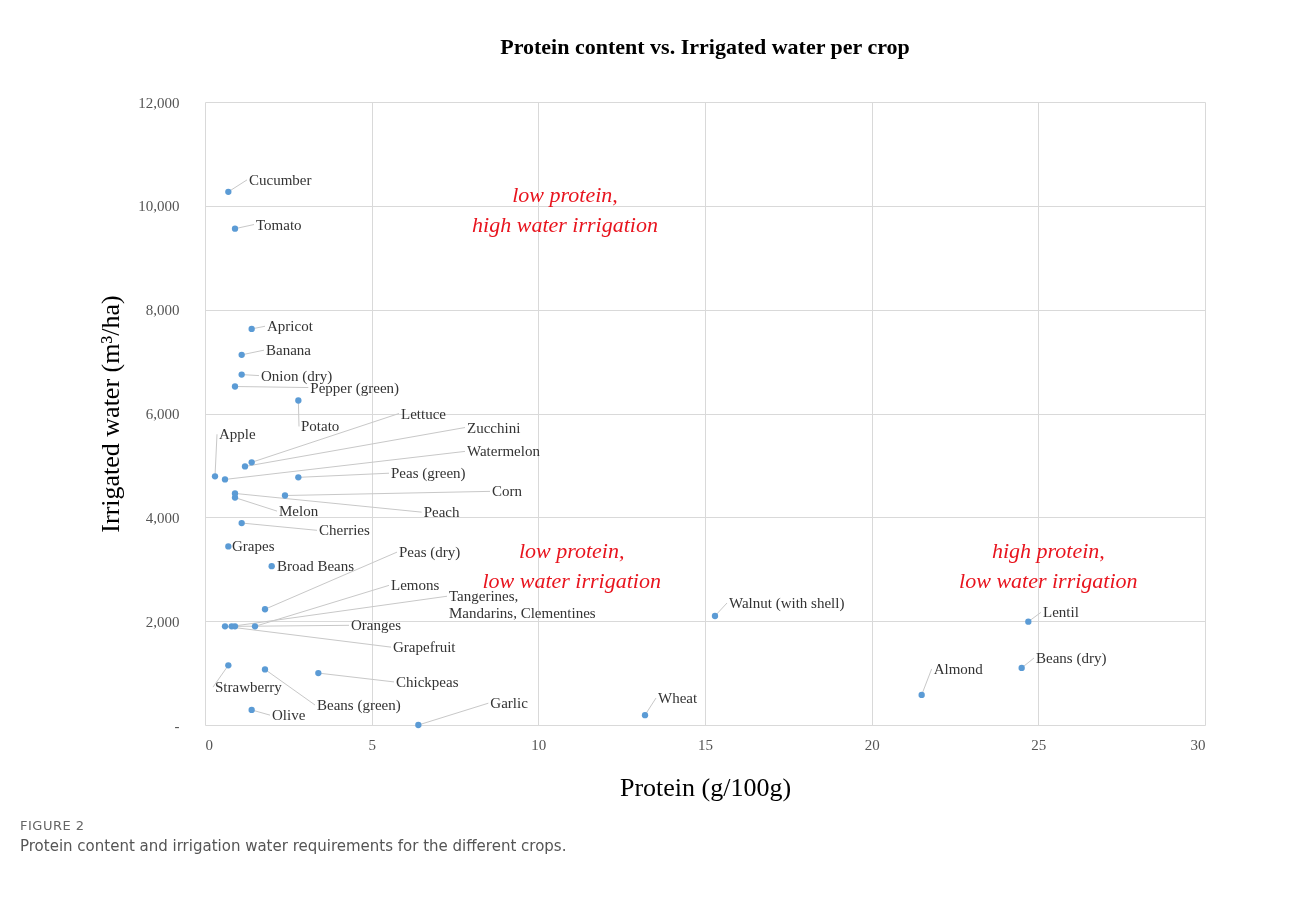 The height and width of the screenshot is (899, 1290). What do you see at coordinates (441, 512) in the screenshot?
I see `text: Peach` at bounding box center [441, 512].